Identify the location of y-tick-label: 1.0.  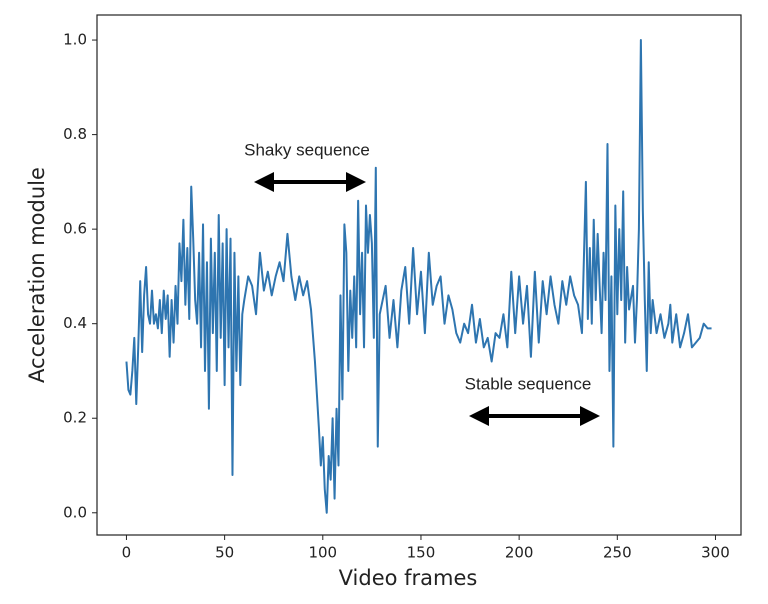
(75, 40).